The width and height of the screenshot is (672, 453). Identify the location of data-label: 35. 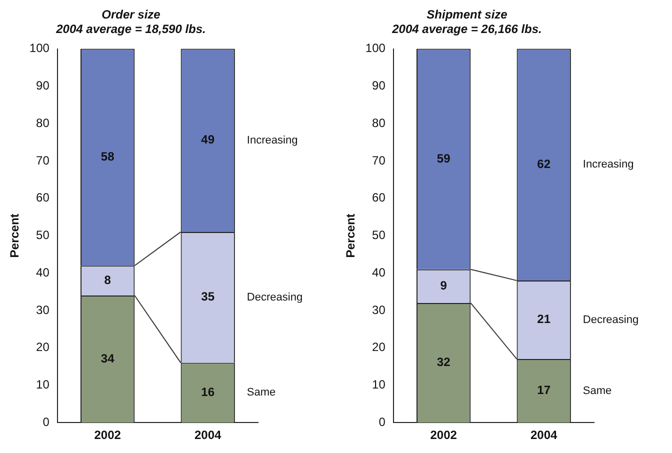
(208, 297).